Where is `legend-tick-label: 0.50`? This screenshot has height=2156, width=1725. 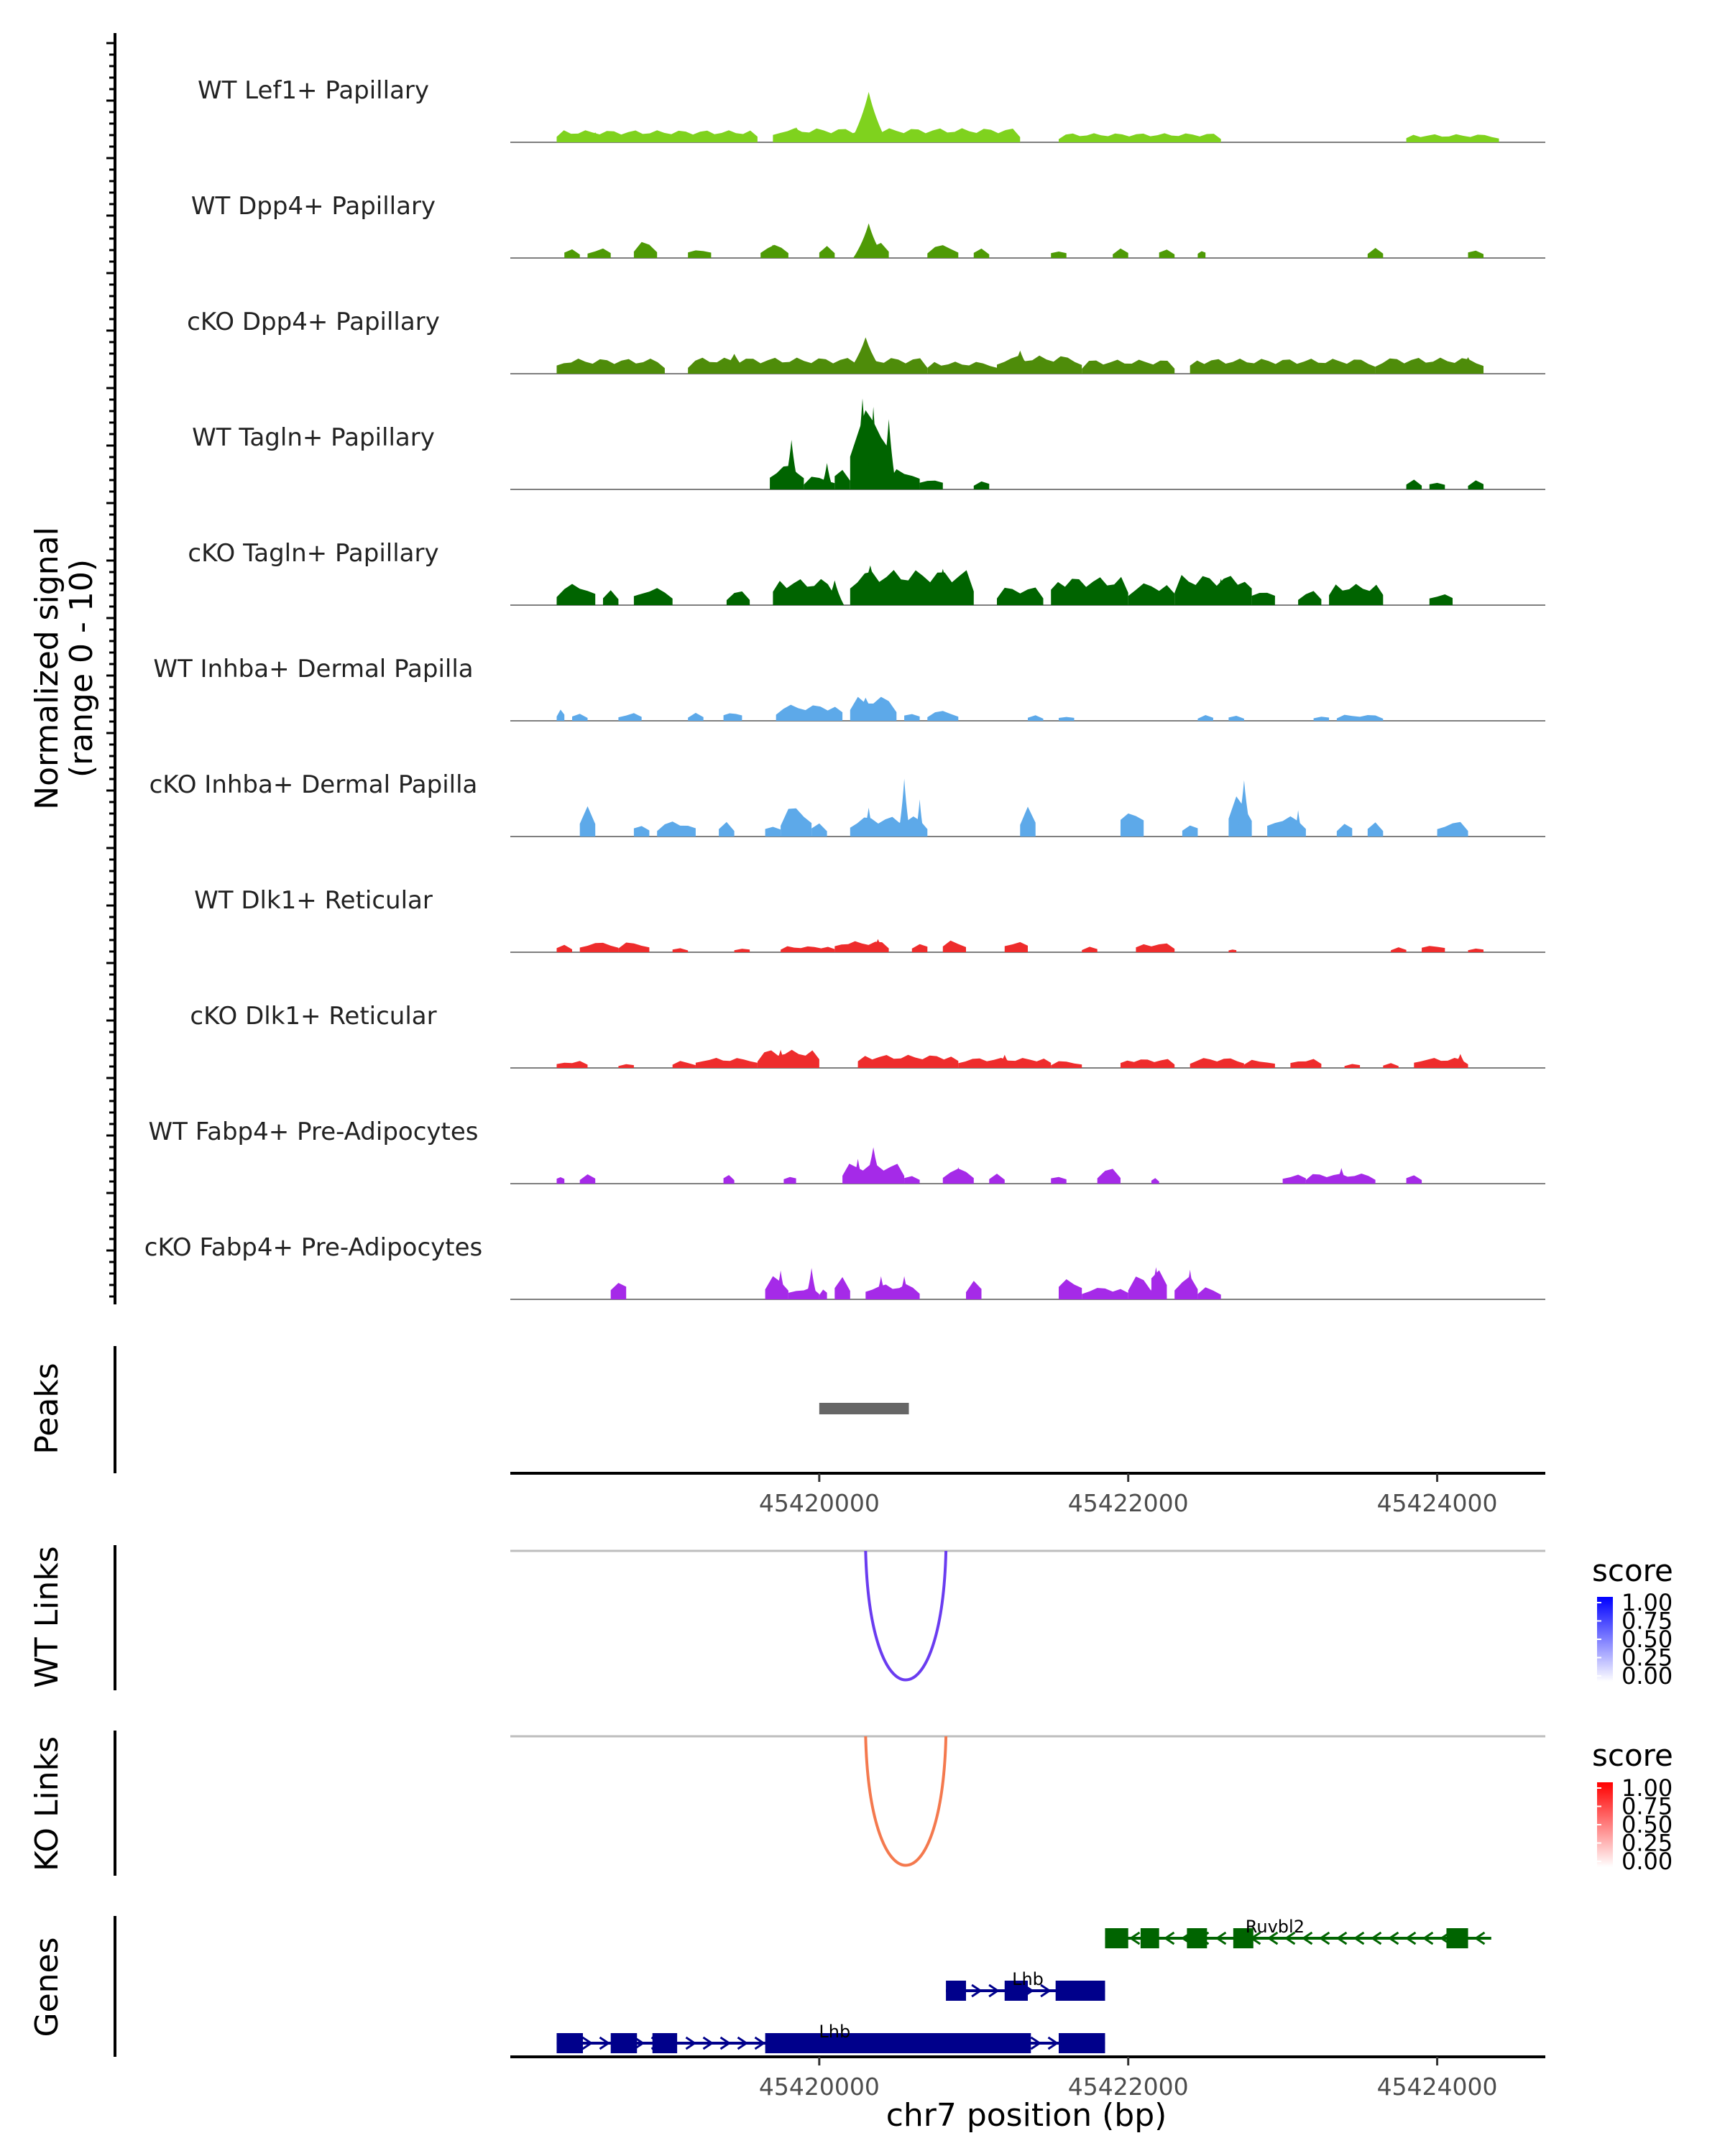 legend-tick-label: 0.50 is located at coordinates (1647, 1639).